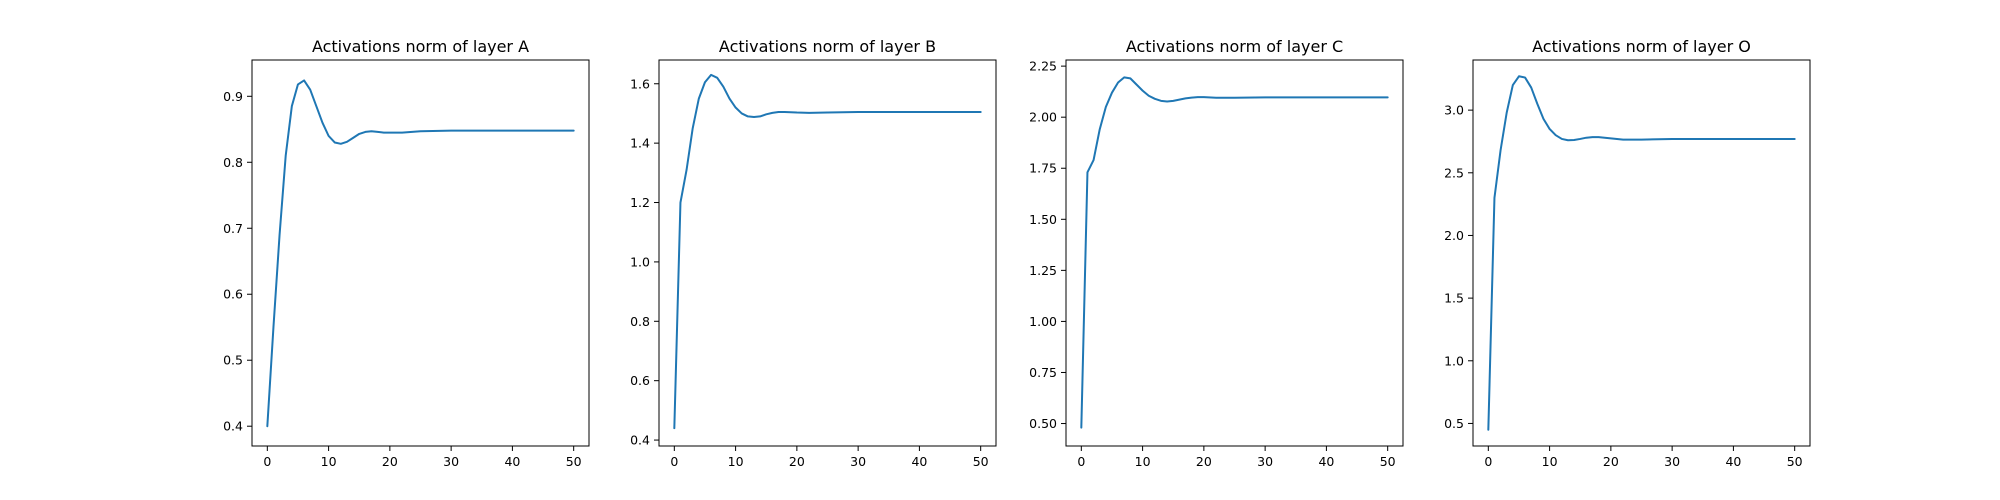 The image size is (2000, 500). I want to click on y-tick-label: 1.6, so click(640, 83).